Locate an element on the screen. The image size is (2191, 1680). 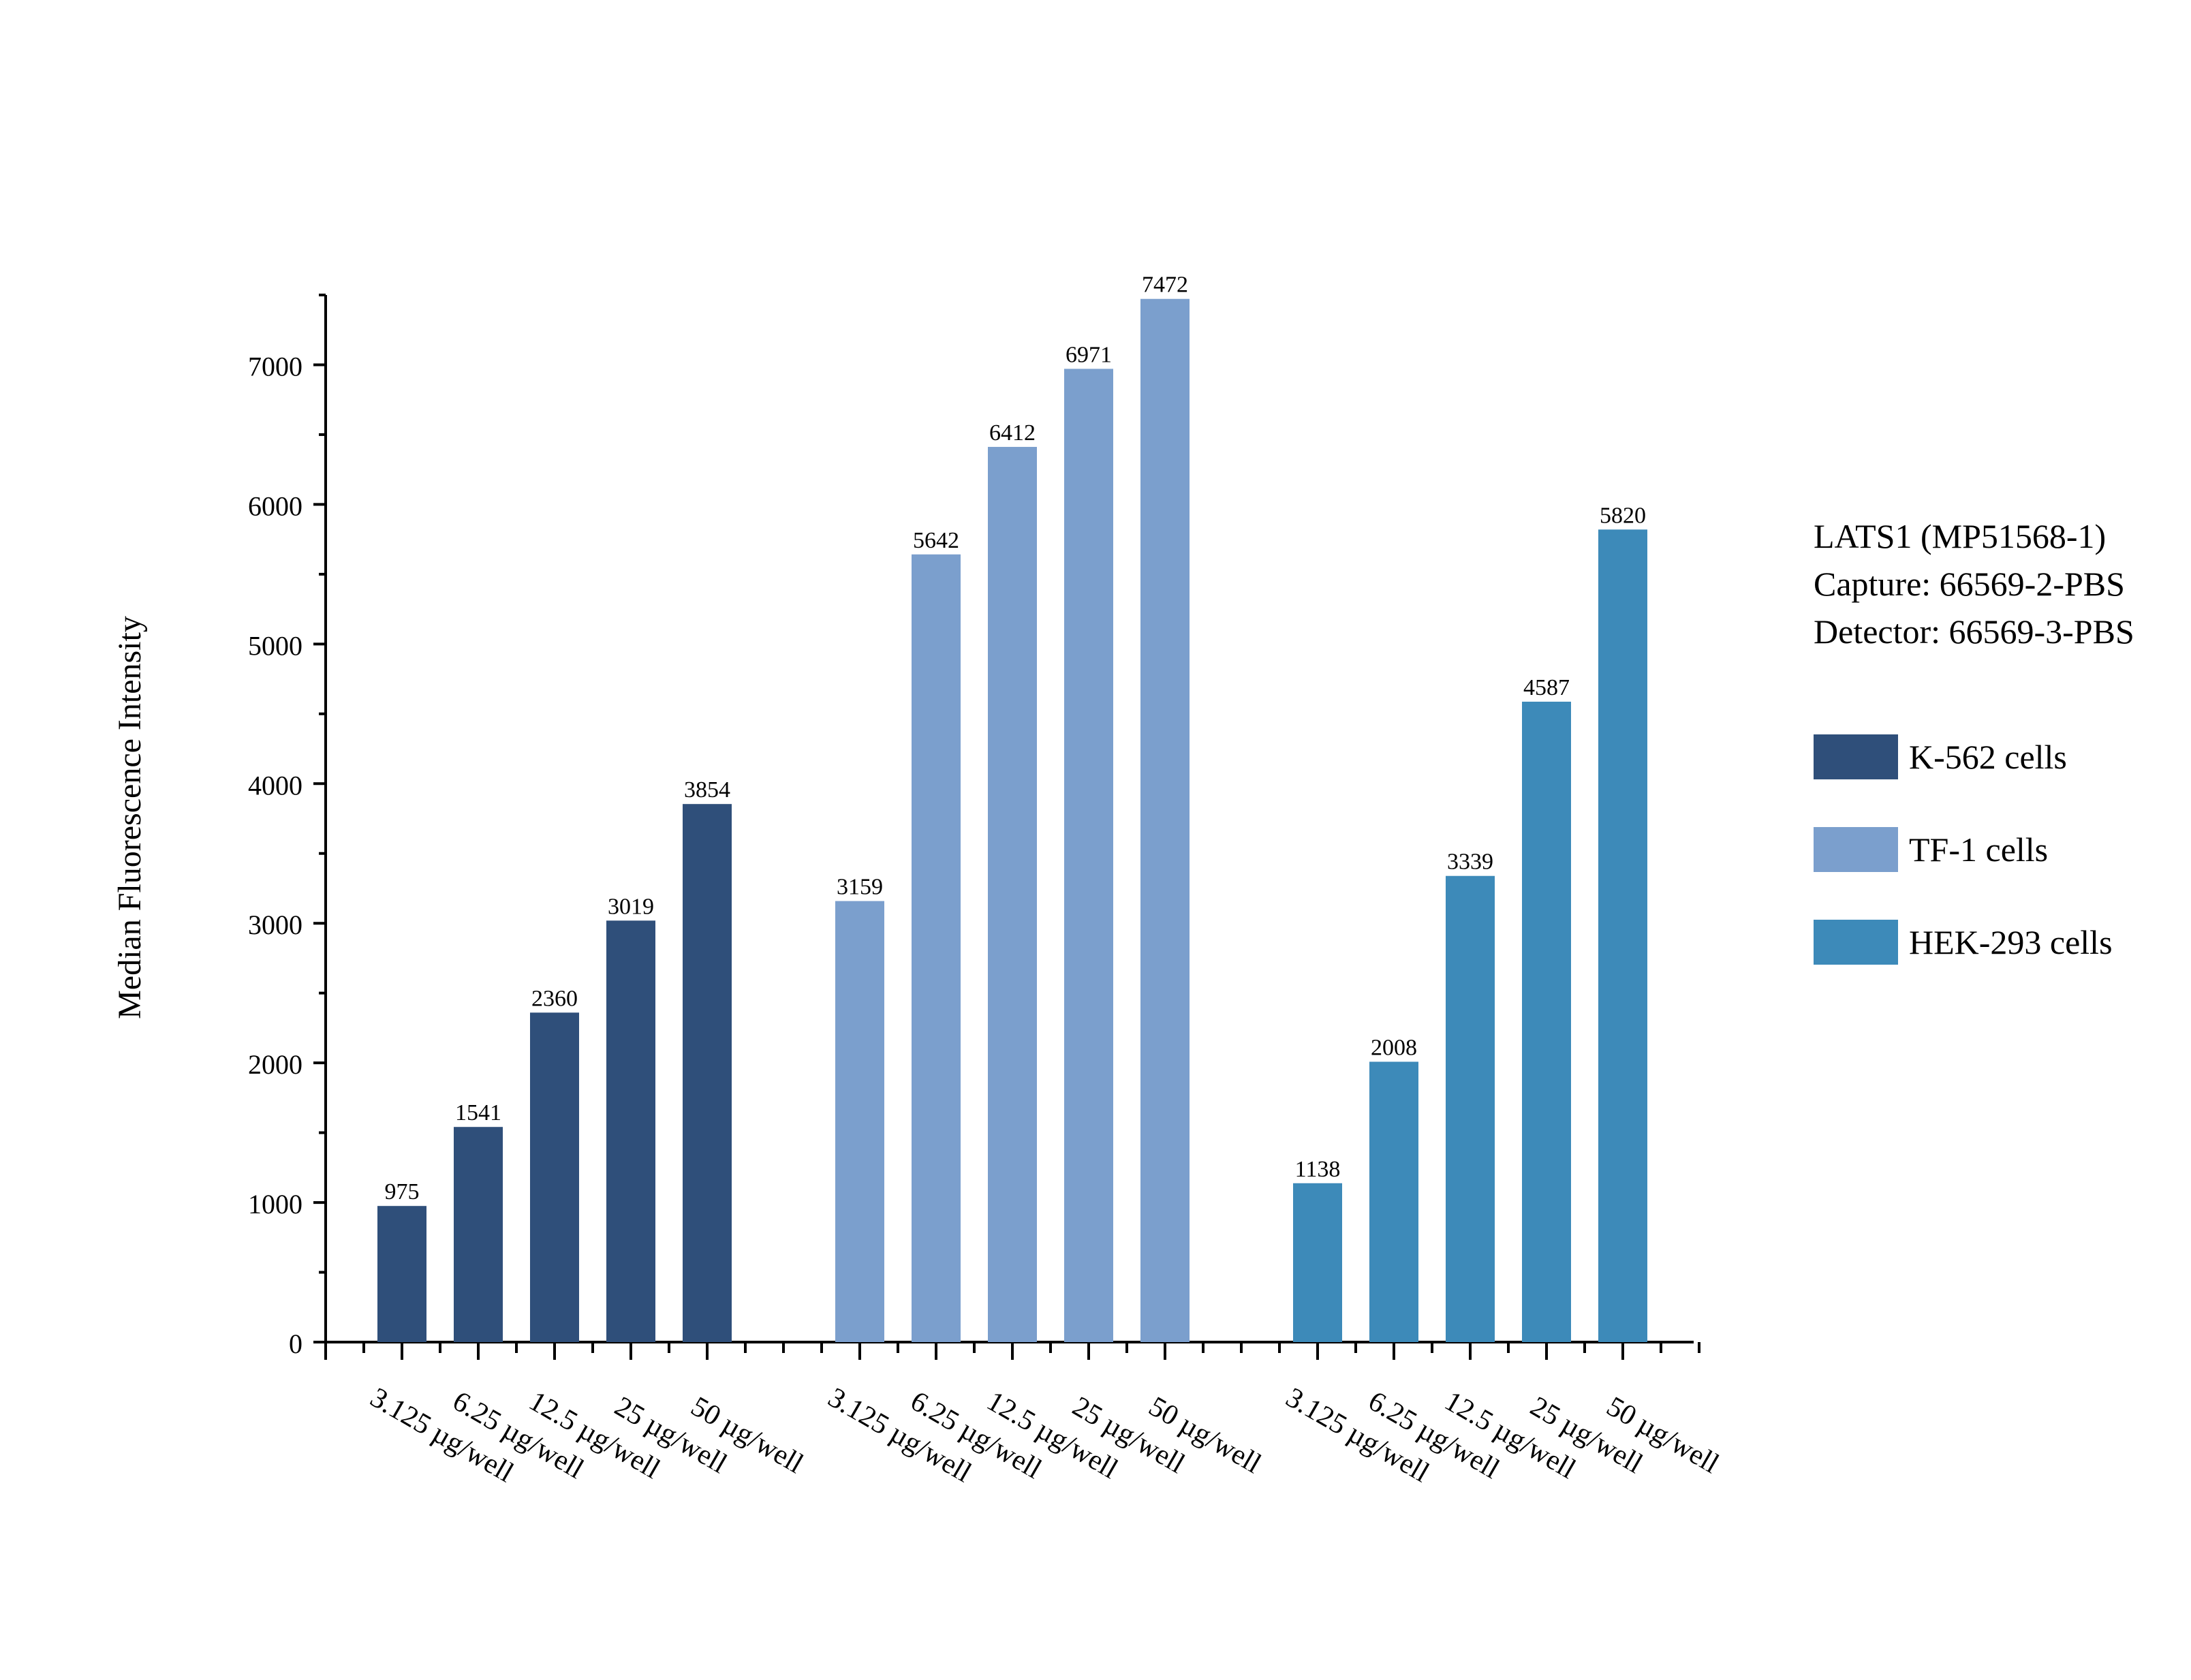
bar-value-label: 4587 is located at coordinates (1546, 687).